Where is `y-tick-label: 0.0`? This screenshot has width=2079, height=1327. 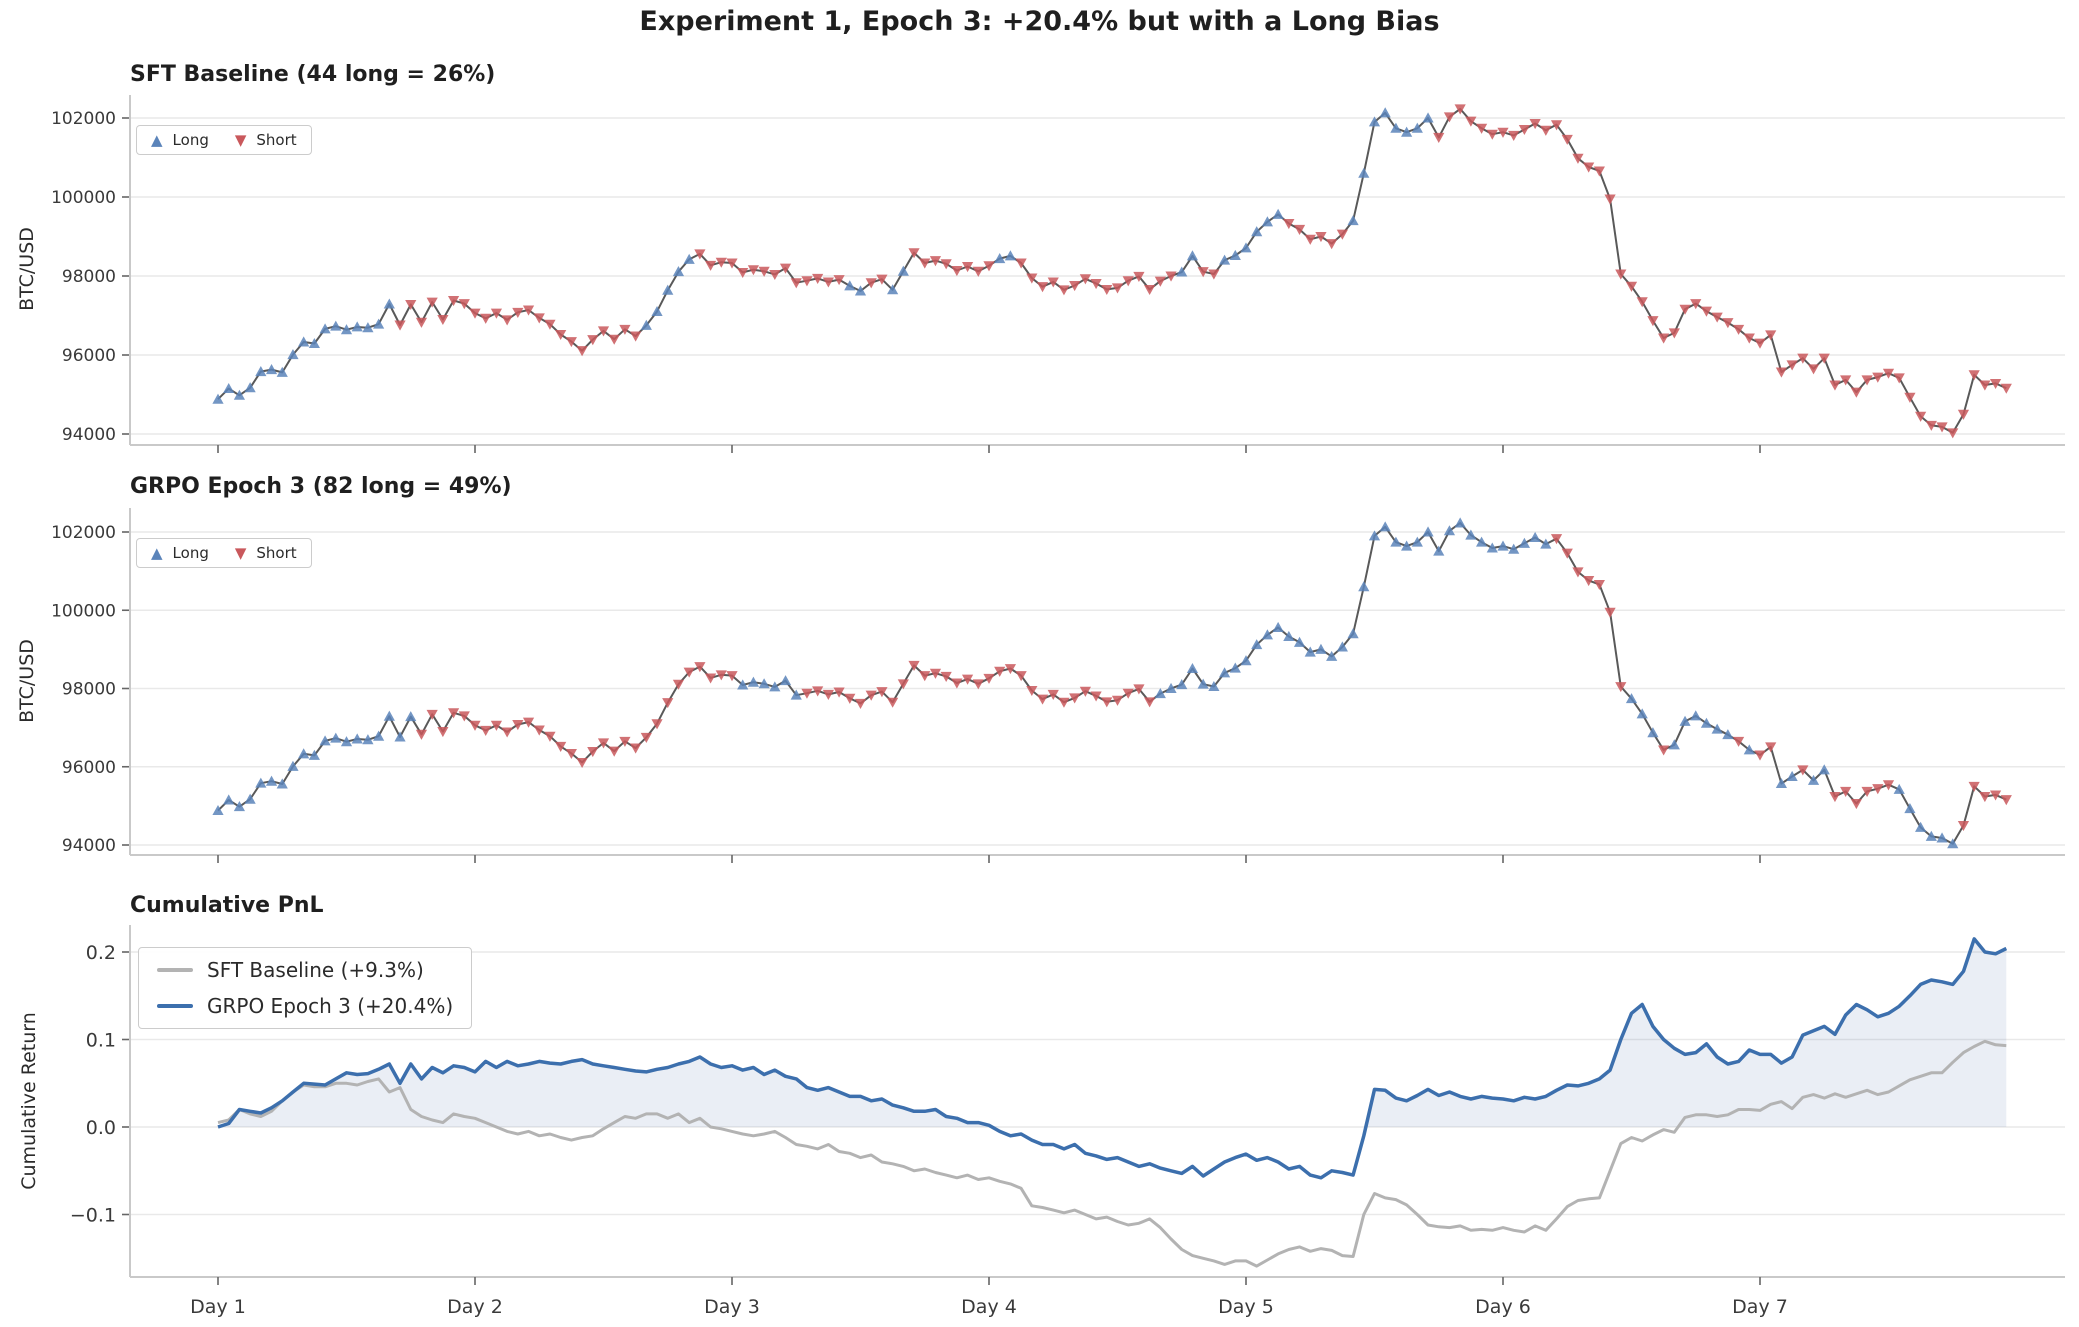 y-tick-label: 0.0 is located at coordinates (101, 1128).